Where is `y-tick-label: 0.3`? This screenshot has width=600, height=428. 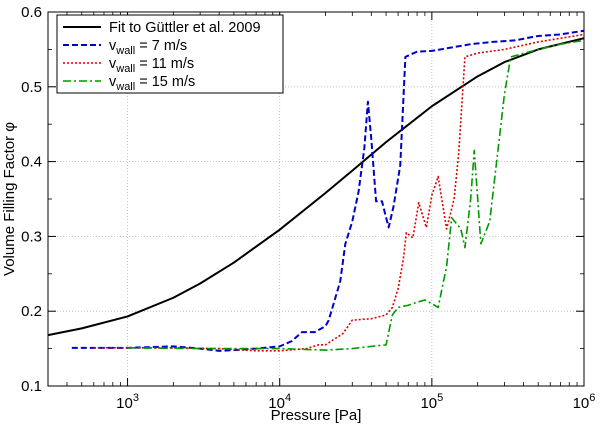 y-tick-label: 0.3 is located at coordinates (31, 236).